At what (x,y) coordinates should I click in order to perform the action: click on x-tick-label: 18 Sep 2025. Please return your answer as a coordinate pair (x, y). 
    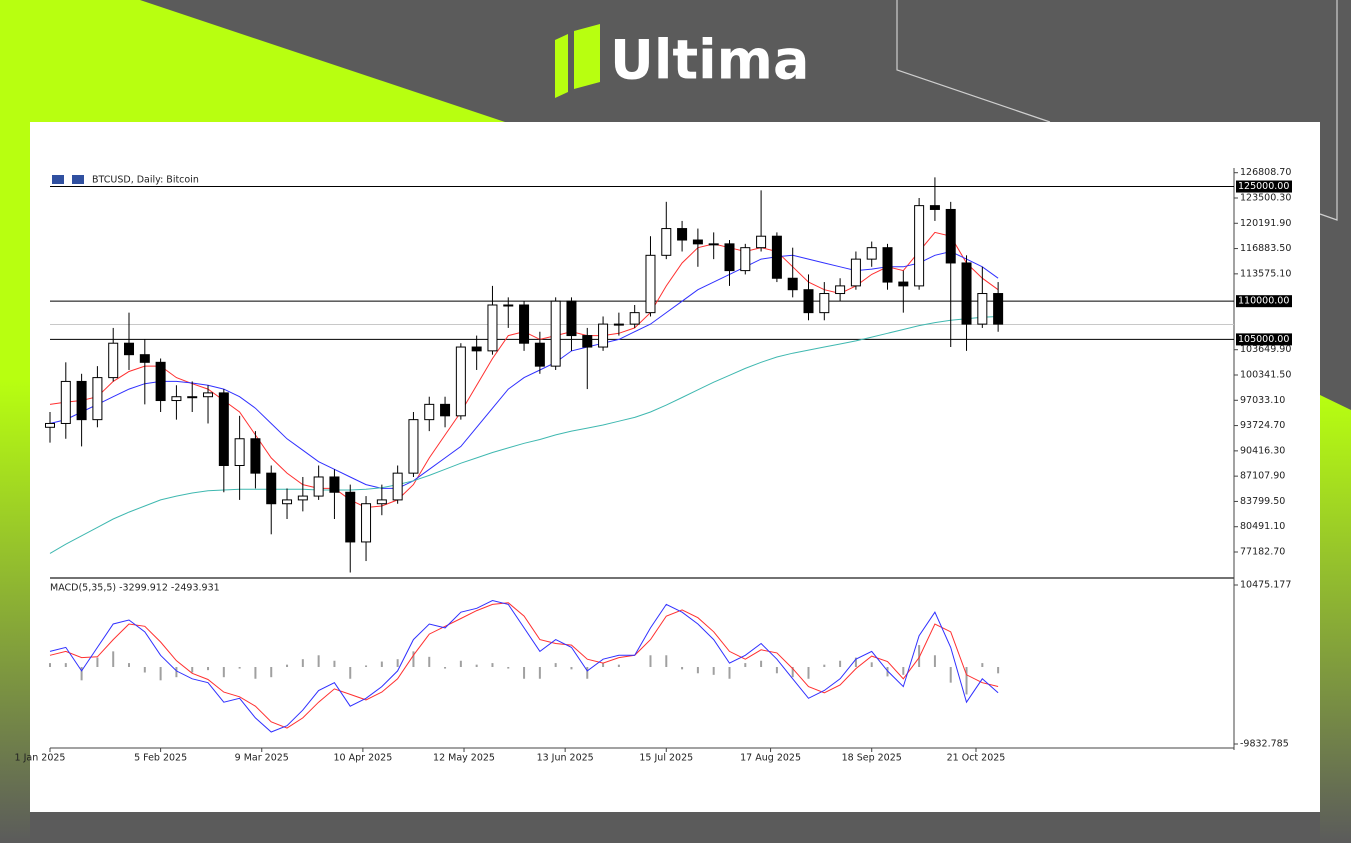
    Looking at the image, I should click on (872, 758).